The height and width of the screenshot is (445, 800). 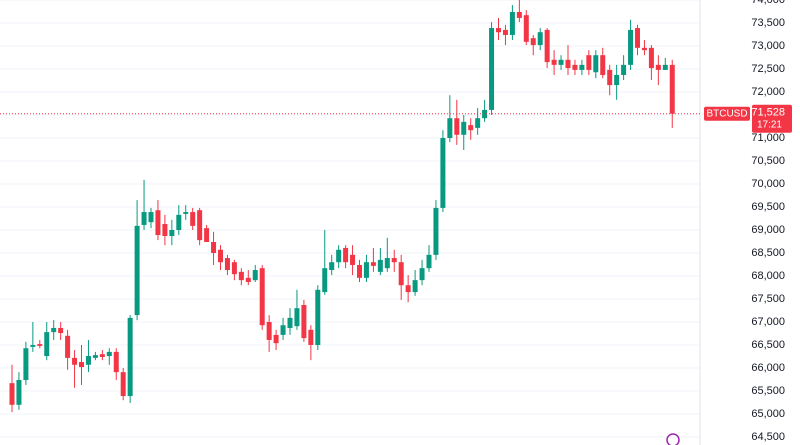 I want to click on y-tick-label: 73,500, so click(x=768, y=23).